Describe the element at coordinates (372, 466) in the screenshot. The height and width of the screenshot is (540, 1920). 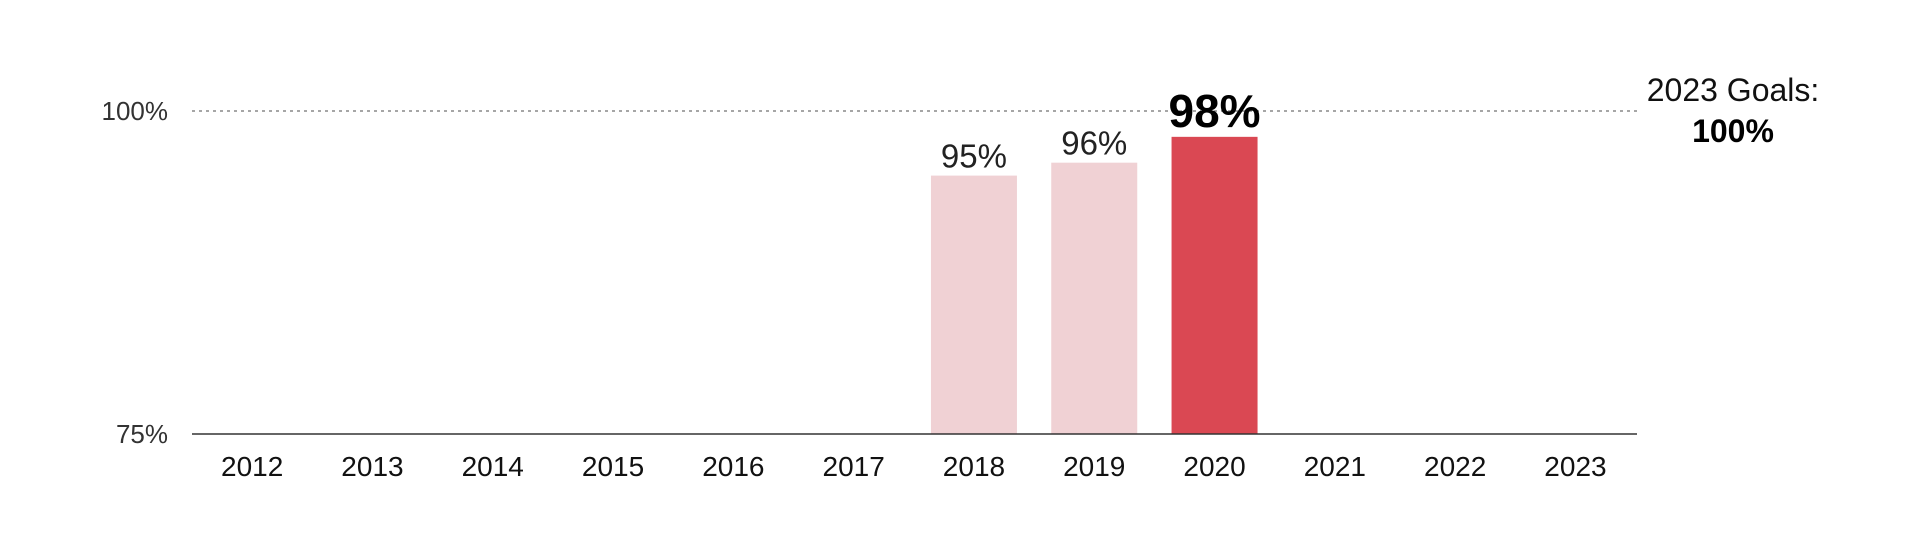
I see `x-tick-label: 2013` at that location.